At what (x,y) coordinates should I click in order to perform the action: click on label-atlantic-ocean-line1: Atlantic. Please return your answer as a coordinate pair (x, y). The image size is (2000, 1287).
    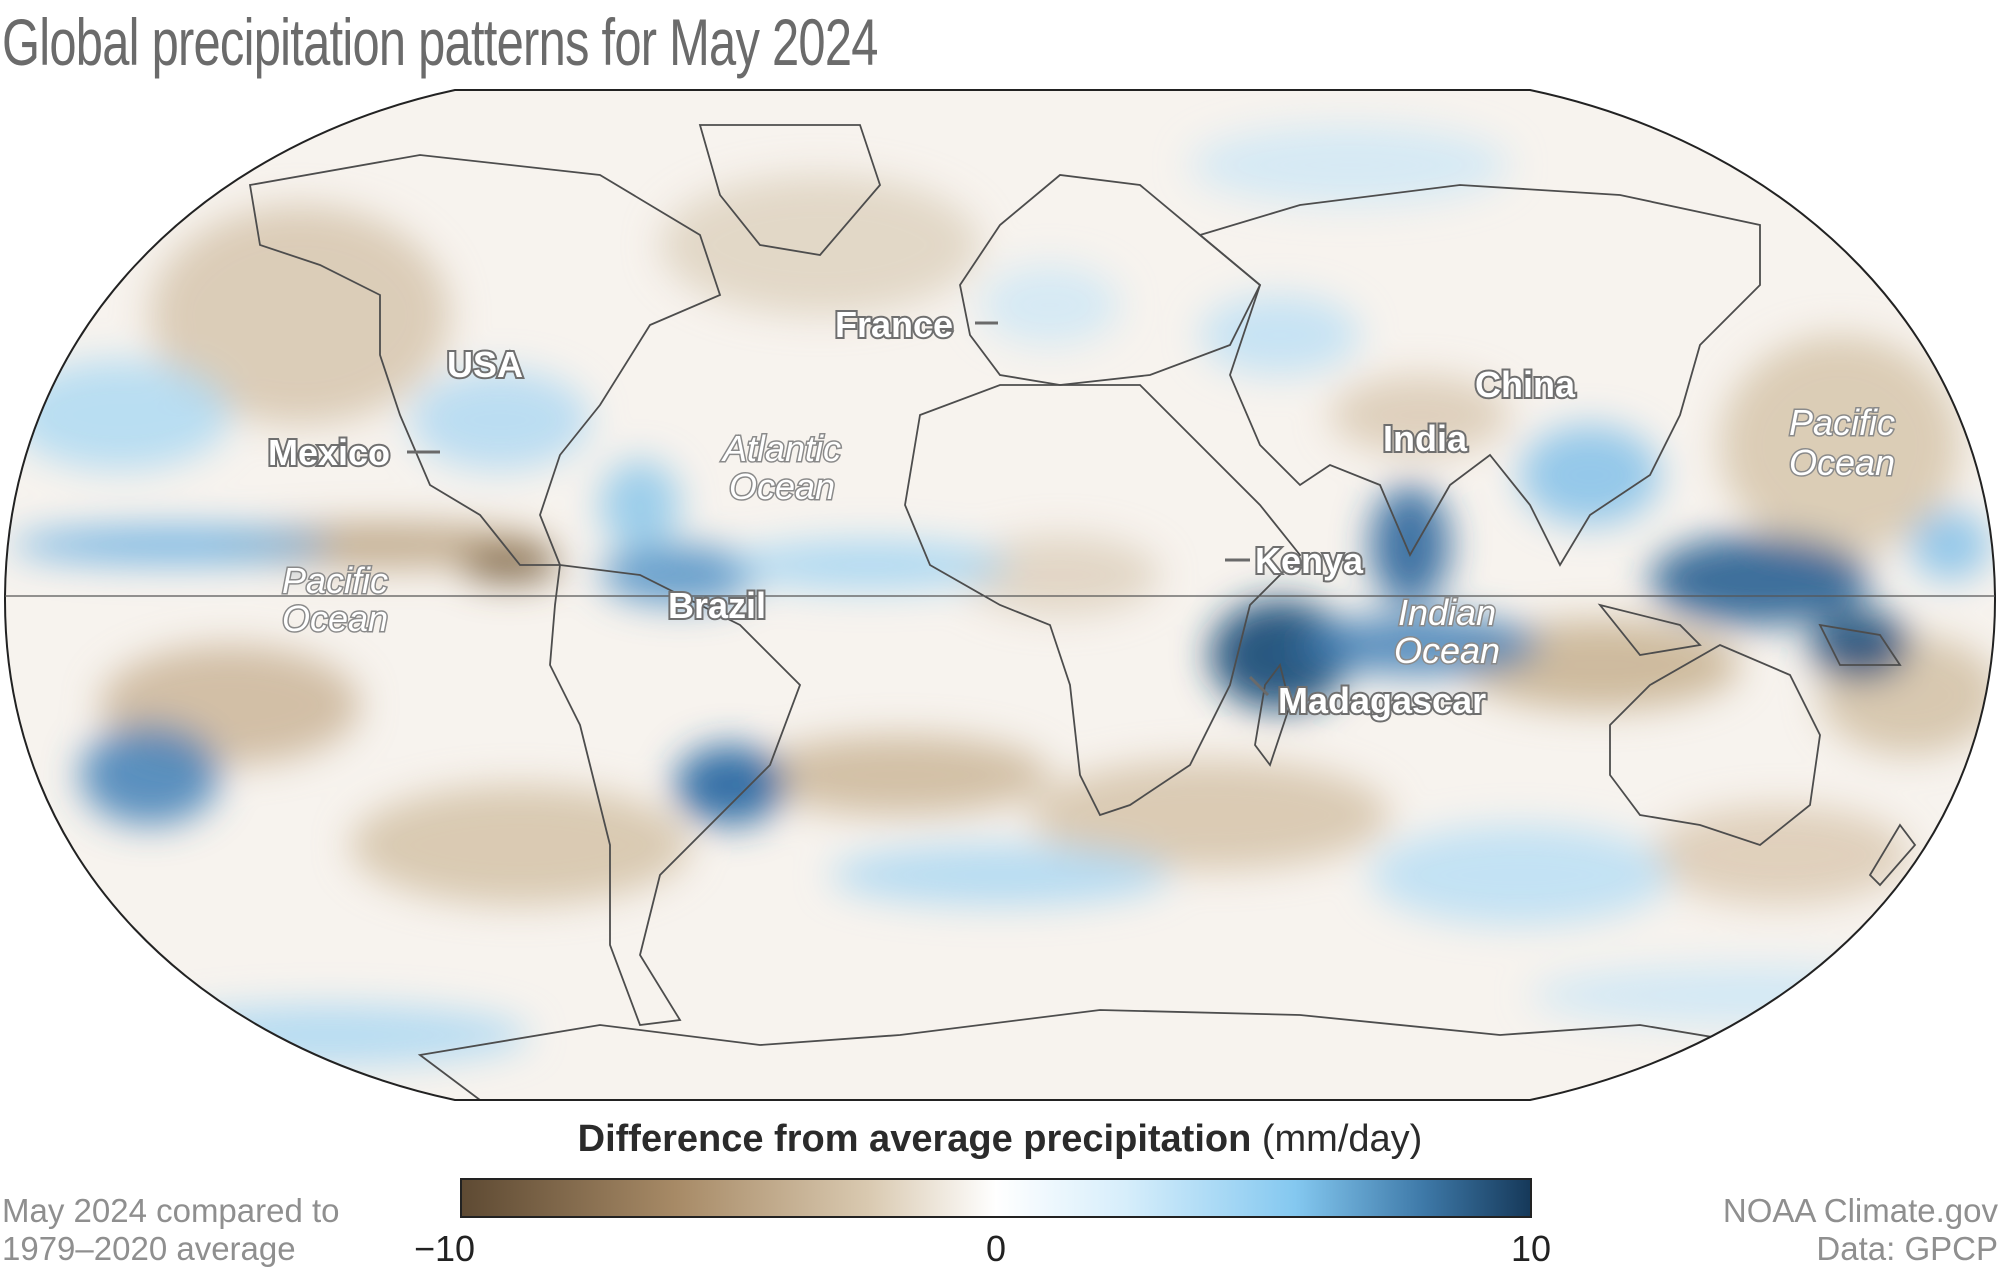
    Looking at the image, I should click on (781, 448).